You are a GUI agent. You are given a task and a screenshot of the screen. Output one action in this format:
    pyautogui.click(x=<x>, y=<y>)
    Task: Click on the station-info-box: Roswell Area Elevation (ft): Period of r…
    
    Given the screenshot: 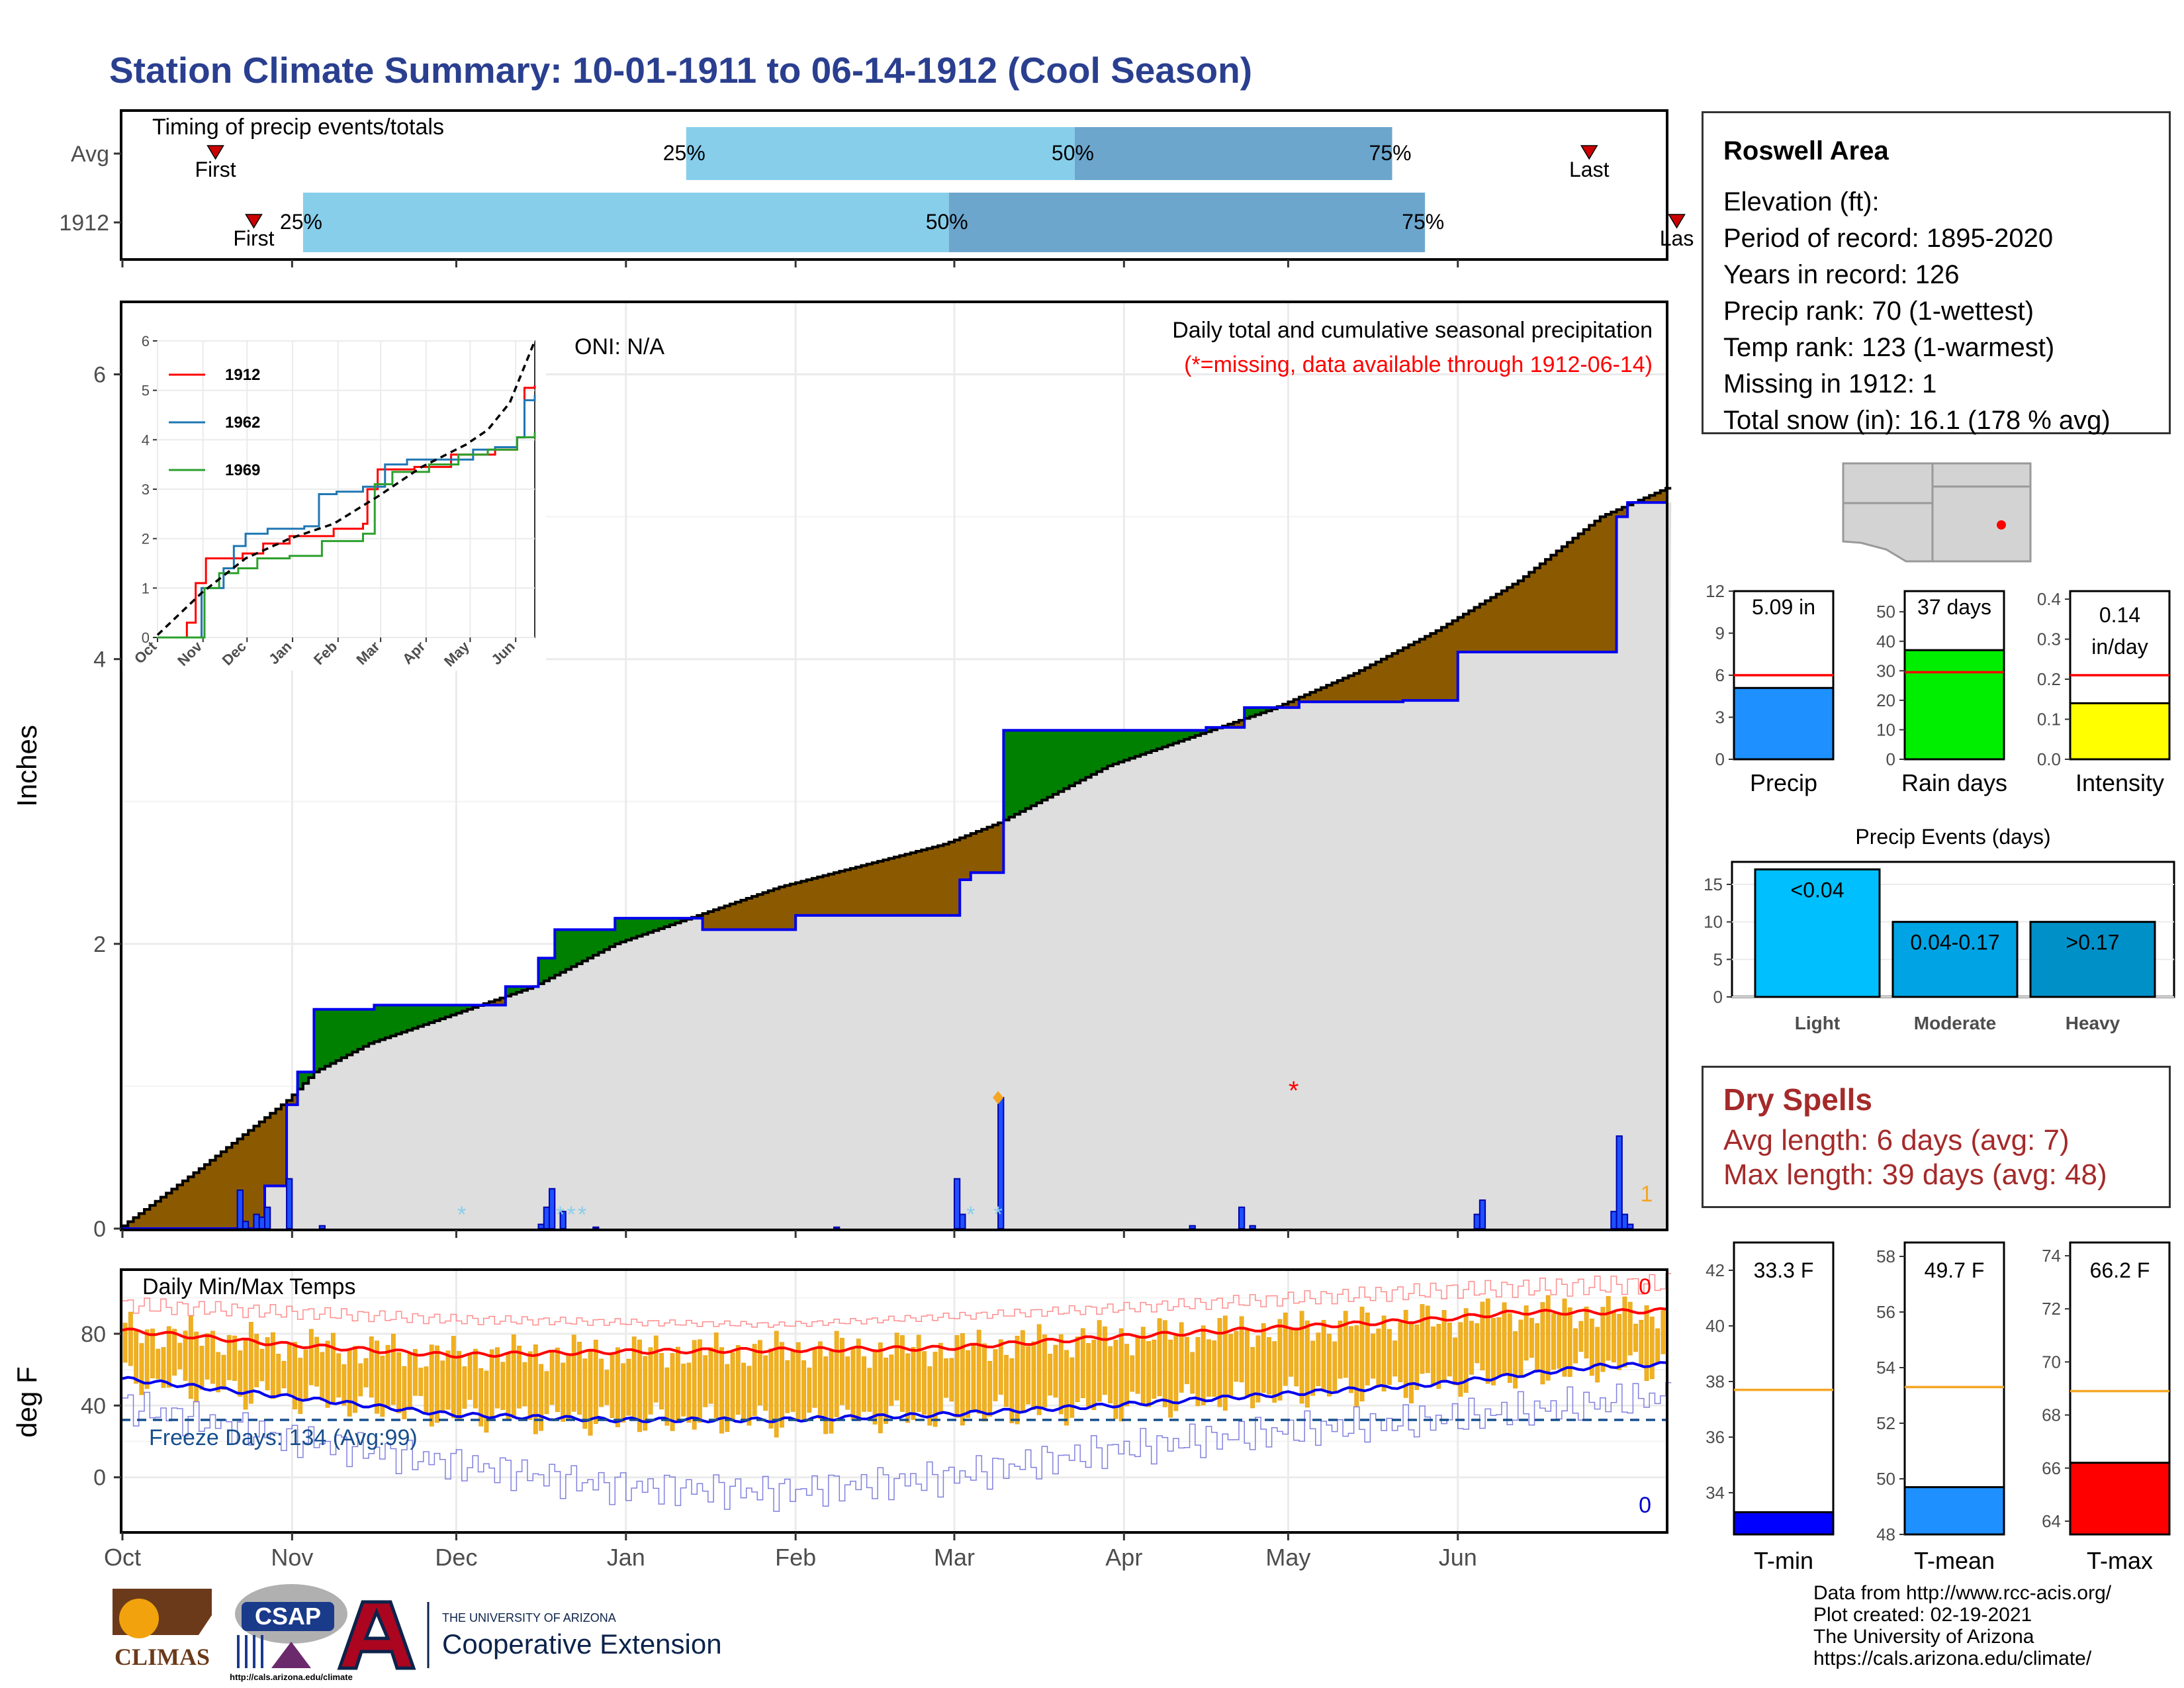 What is the action you would take?
    pyautogui.click(x=1937, y=273)
    